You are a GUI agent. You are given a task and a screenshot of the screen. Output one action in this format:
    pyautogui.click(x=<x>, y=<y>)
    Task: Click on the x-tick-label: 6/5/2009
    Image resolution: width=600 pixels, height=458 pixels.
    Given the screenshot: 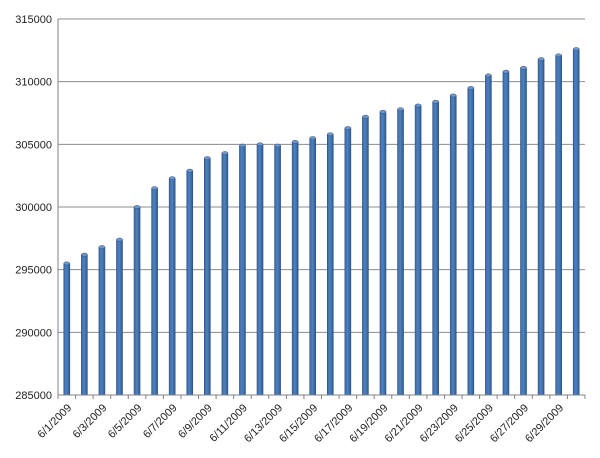 What is the action you would take?
    pyautogui.click(x=125, y=421)
    